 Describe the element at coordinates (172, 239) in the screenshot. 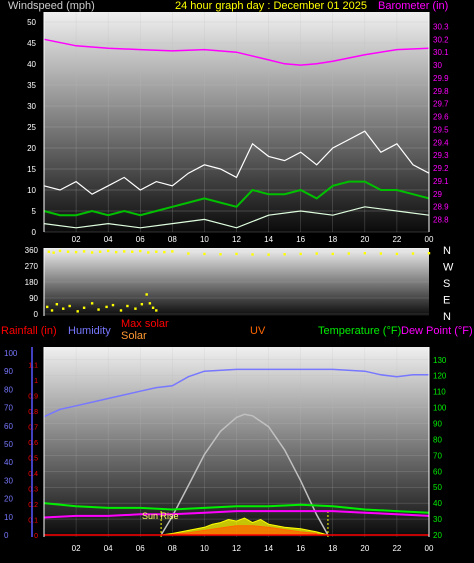

I see `wind-x-tick-label: 08` at that location.